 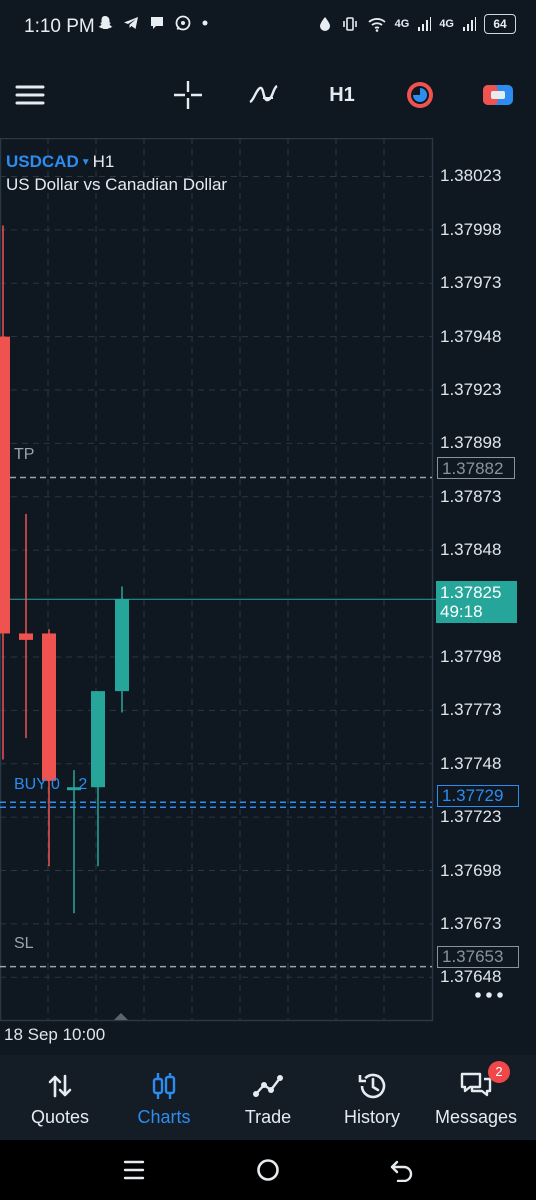 I want to click on vibrate-icon, so click(x=349, y=24).